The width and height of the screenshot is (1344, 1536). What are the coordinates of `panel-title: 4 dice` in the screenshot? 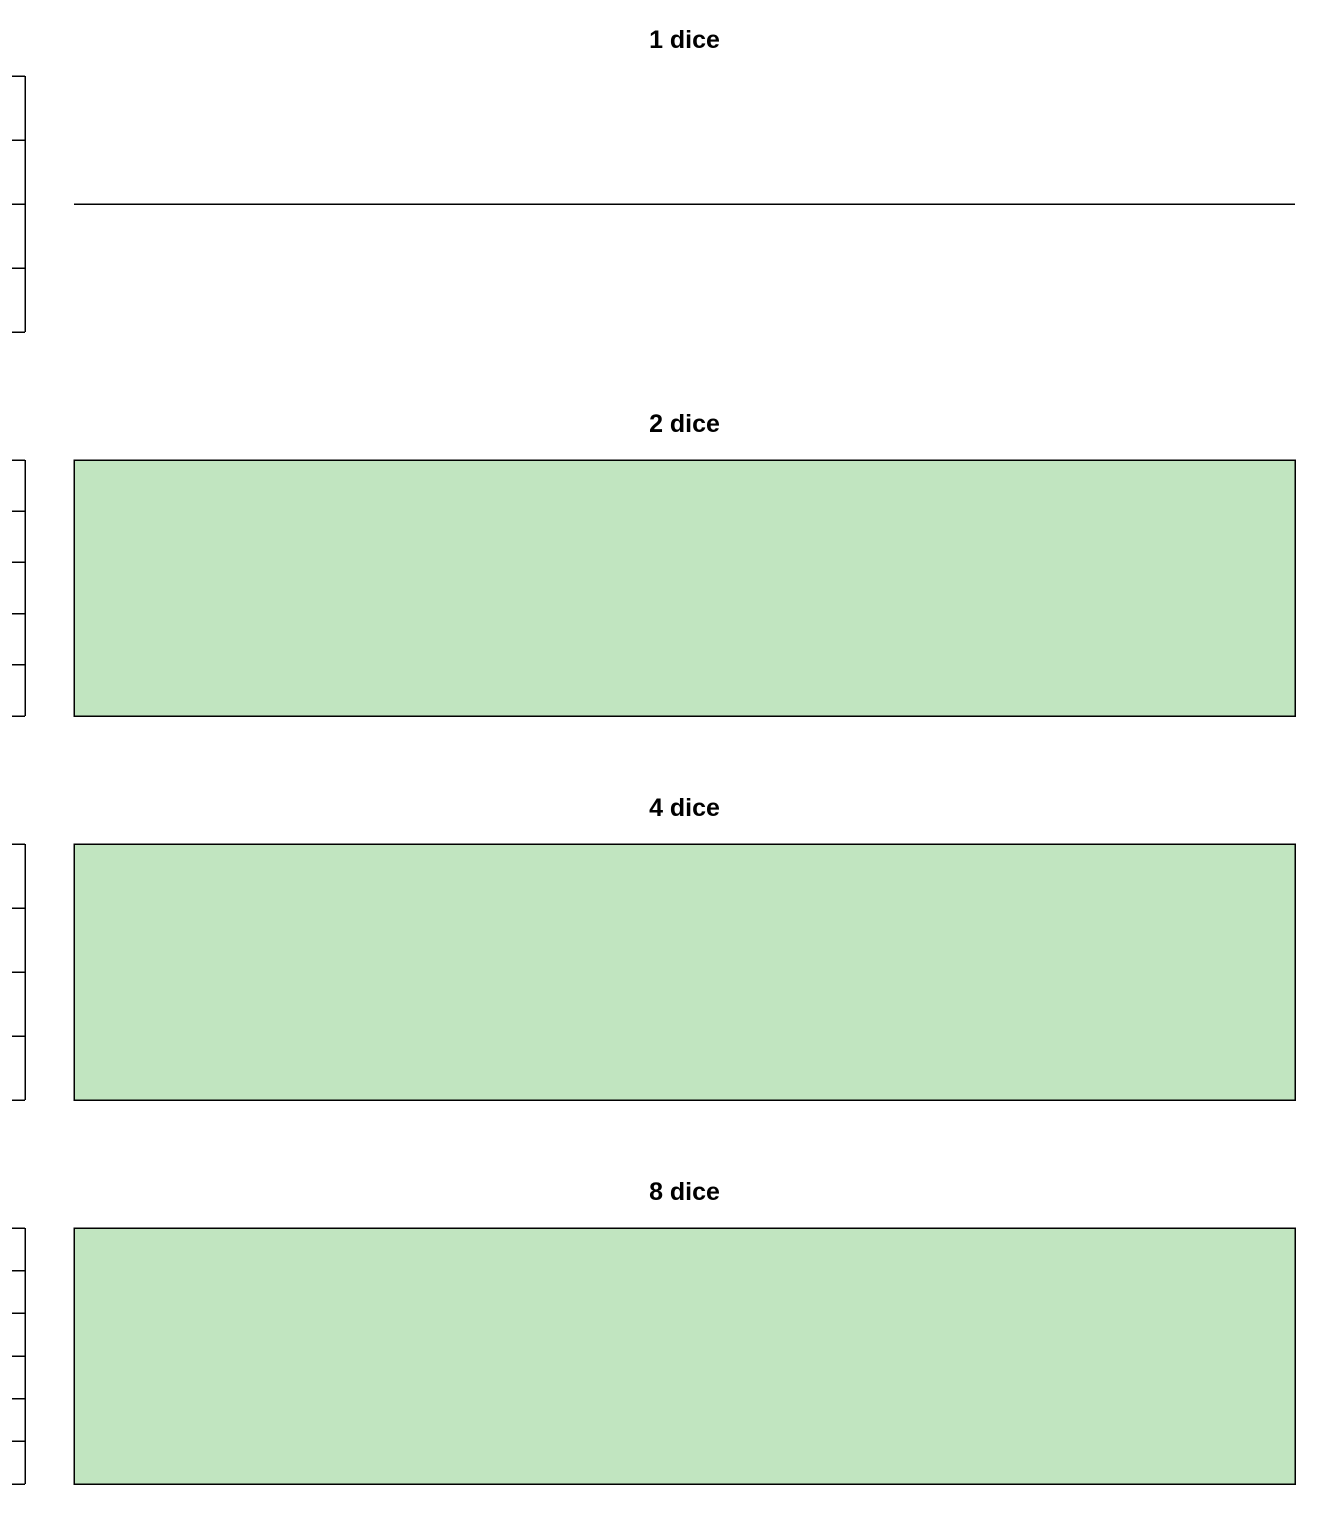 It's located at (684, 808).